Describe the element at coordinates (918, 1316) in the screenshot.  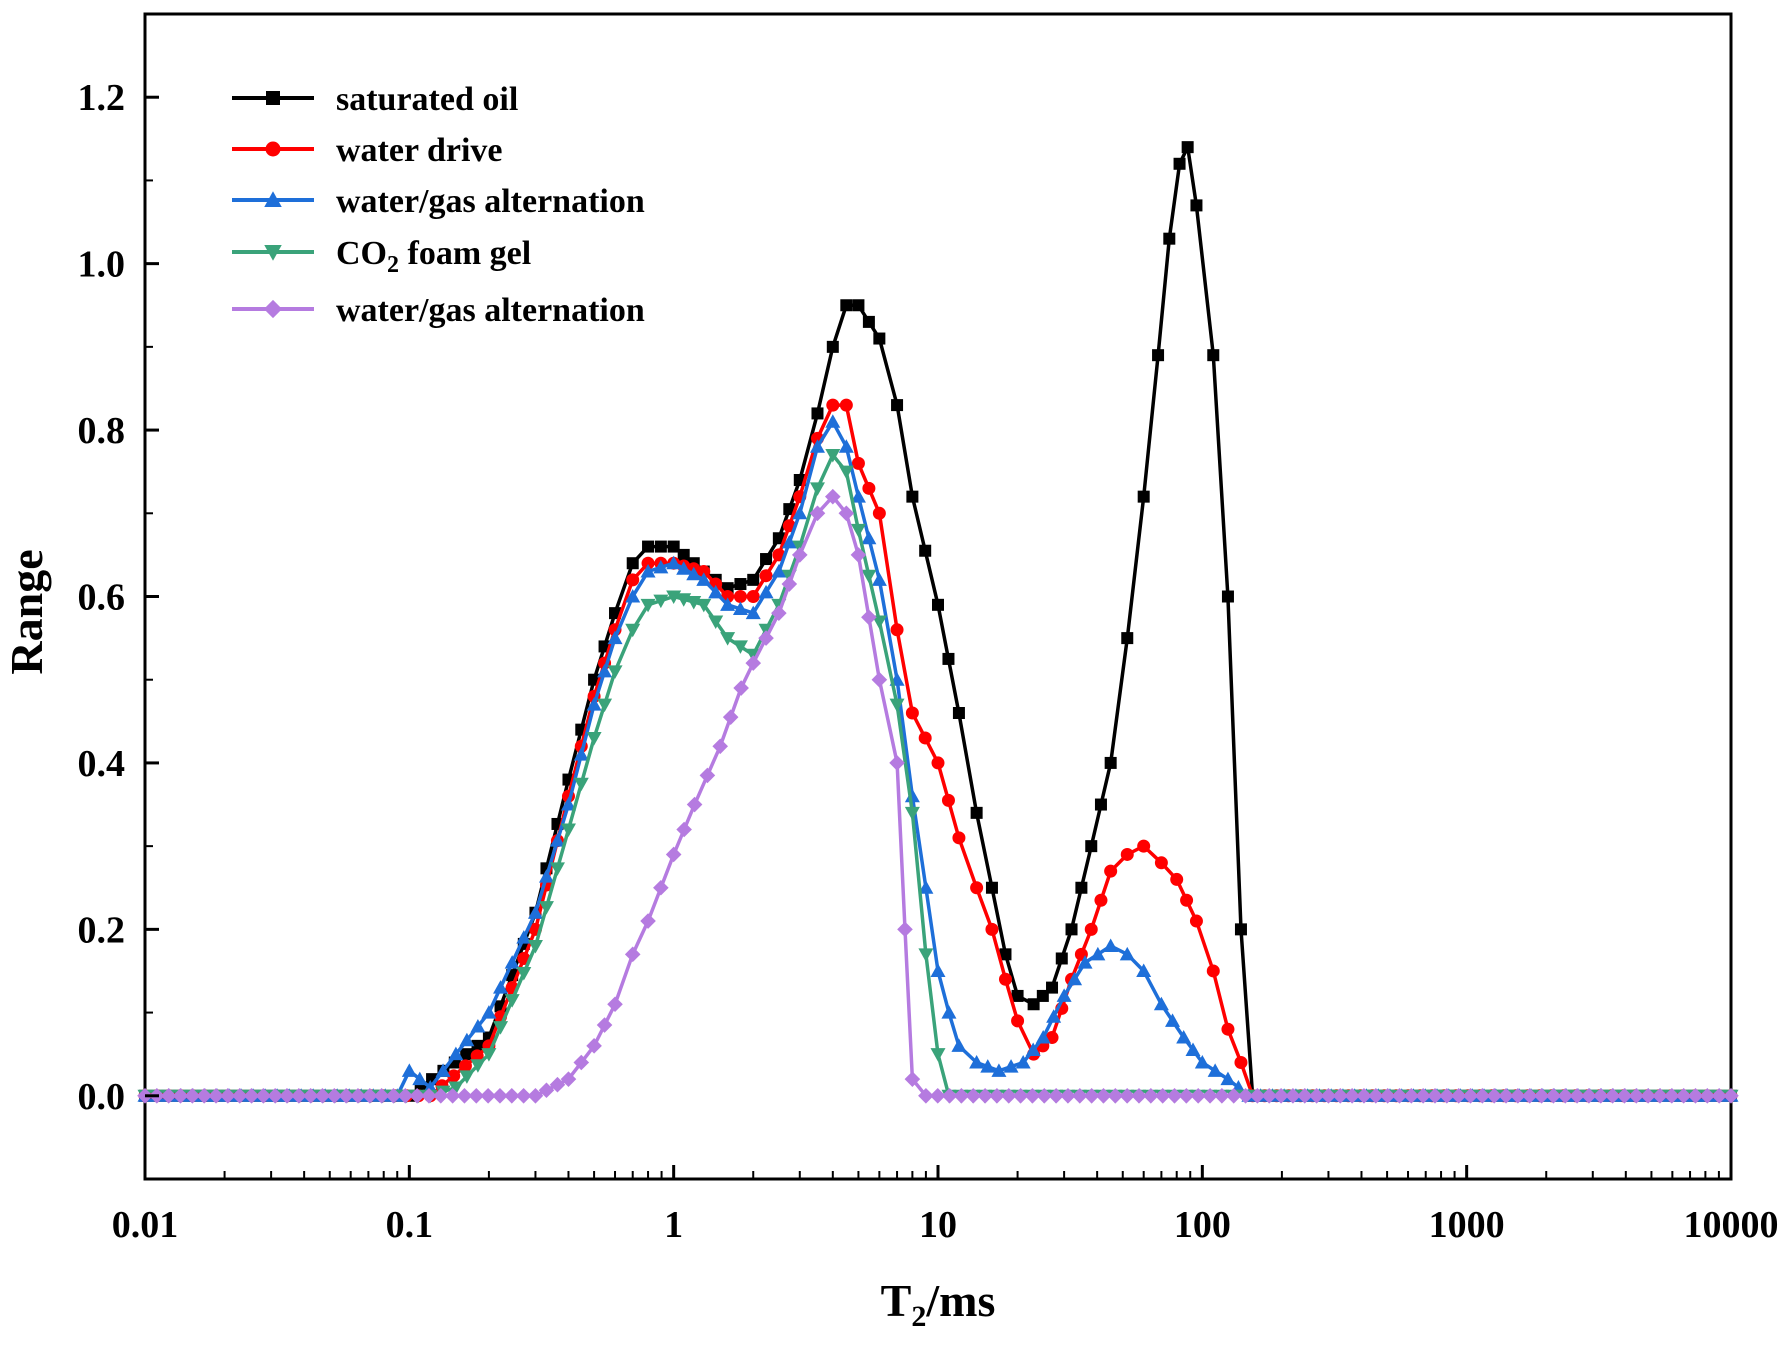
I see `x-axis-title-subscript: 2` at that location.